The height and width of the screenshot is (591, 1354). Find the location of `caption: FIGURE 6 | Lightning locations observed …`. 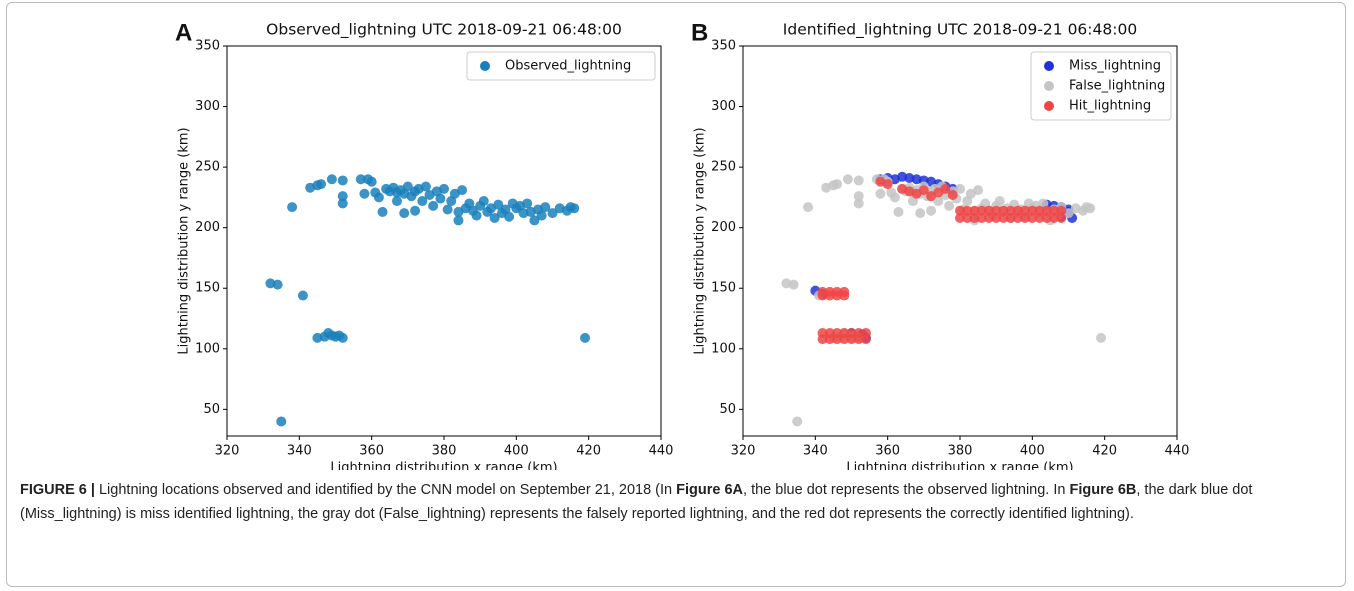

caption: FIGURE 6 | Lightning locations observed … is located at coordinates (675, 502).